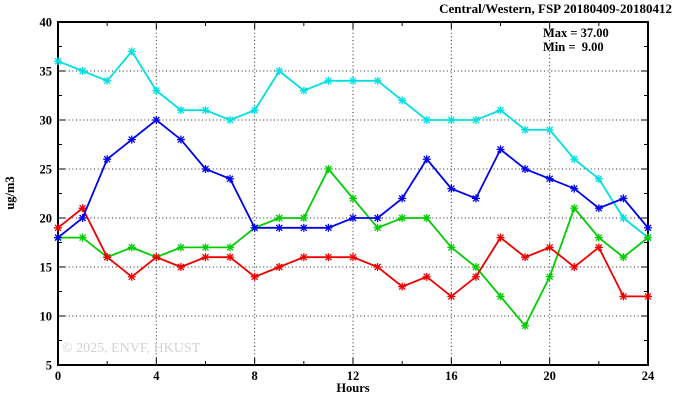  I want to click on chart-title: Central/Western, FSP 20180409-20180412, so click(555, 8).